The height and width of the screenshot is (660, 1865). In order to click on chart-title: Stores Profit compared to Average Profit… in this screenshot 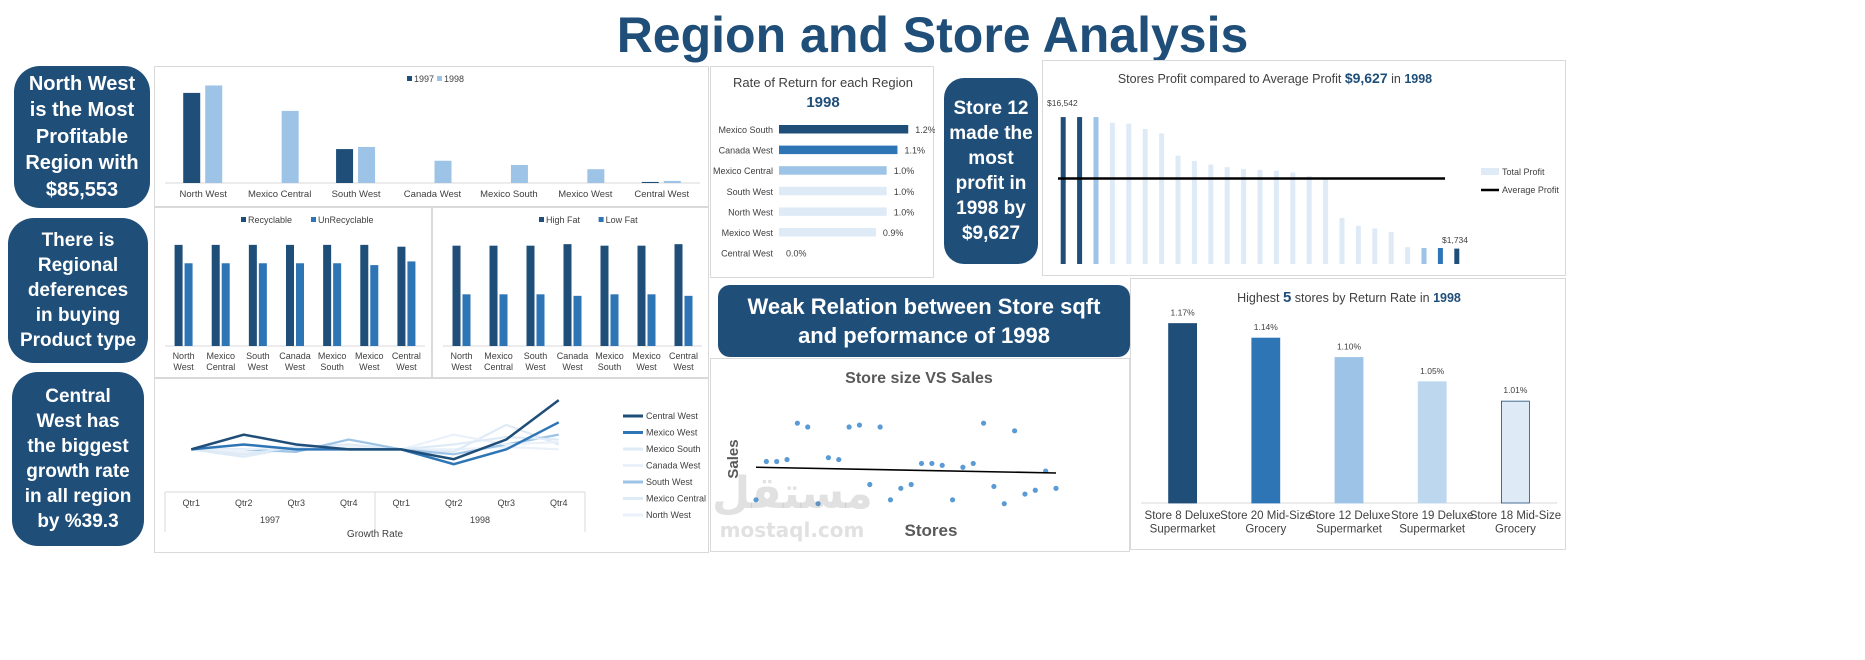, I will do `click(1275, 78)`.